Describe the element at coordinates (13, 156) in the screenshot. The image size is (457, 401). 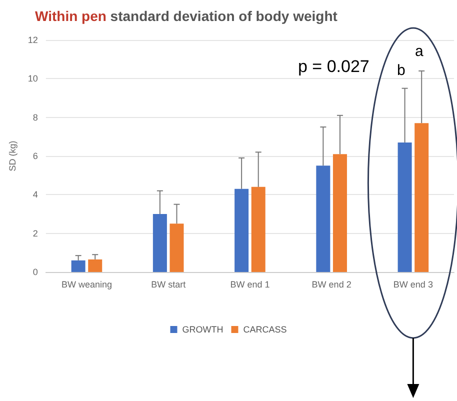
I see `y-axis-title: SD (kg)` at that location.